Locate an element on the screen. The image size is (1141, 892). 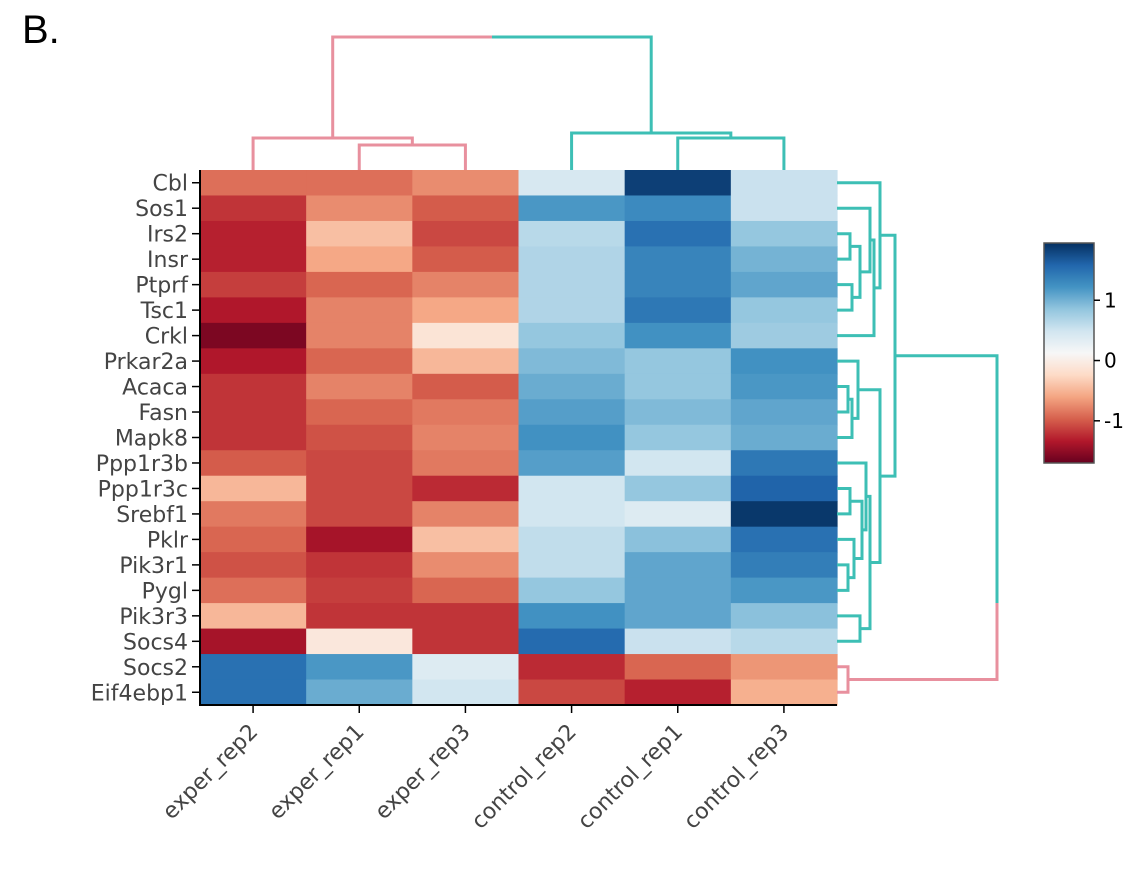
colorbar-tick-label: 0 is located at coordinates (1110, 361).